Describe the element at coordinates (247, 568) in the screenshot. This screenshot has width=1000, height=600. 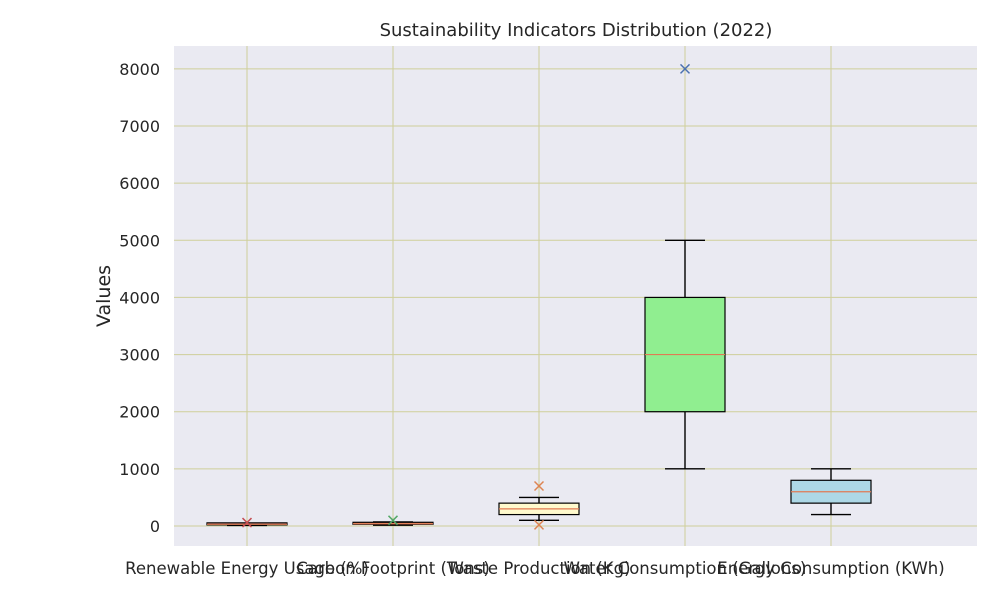
I see `x-tick-label: Renewable Energy Usage (%)` at that location.